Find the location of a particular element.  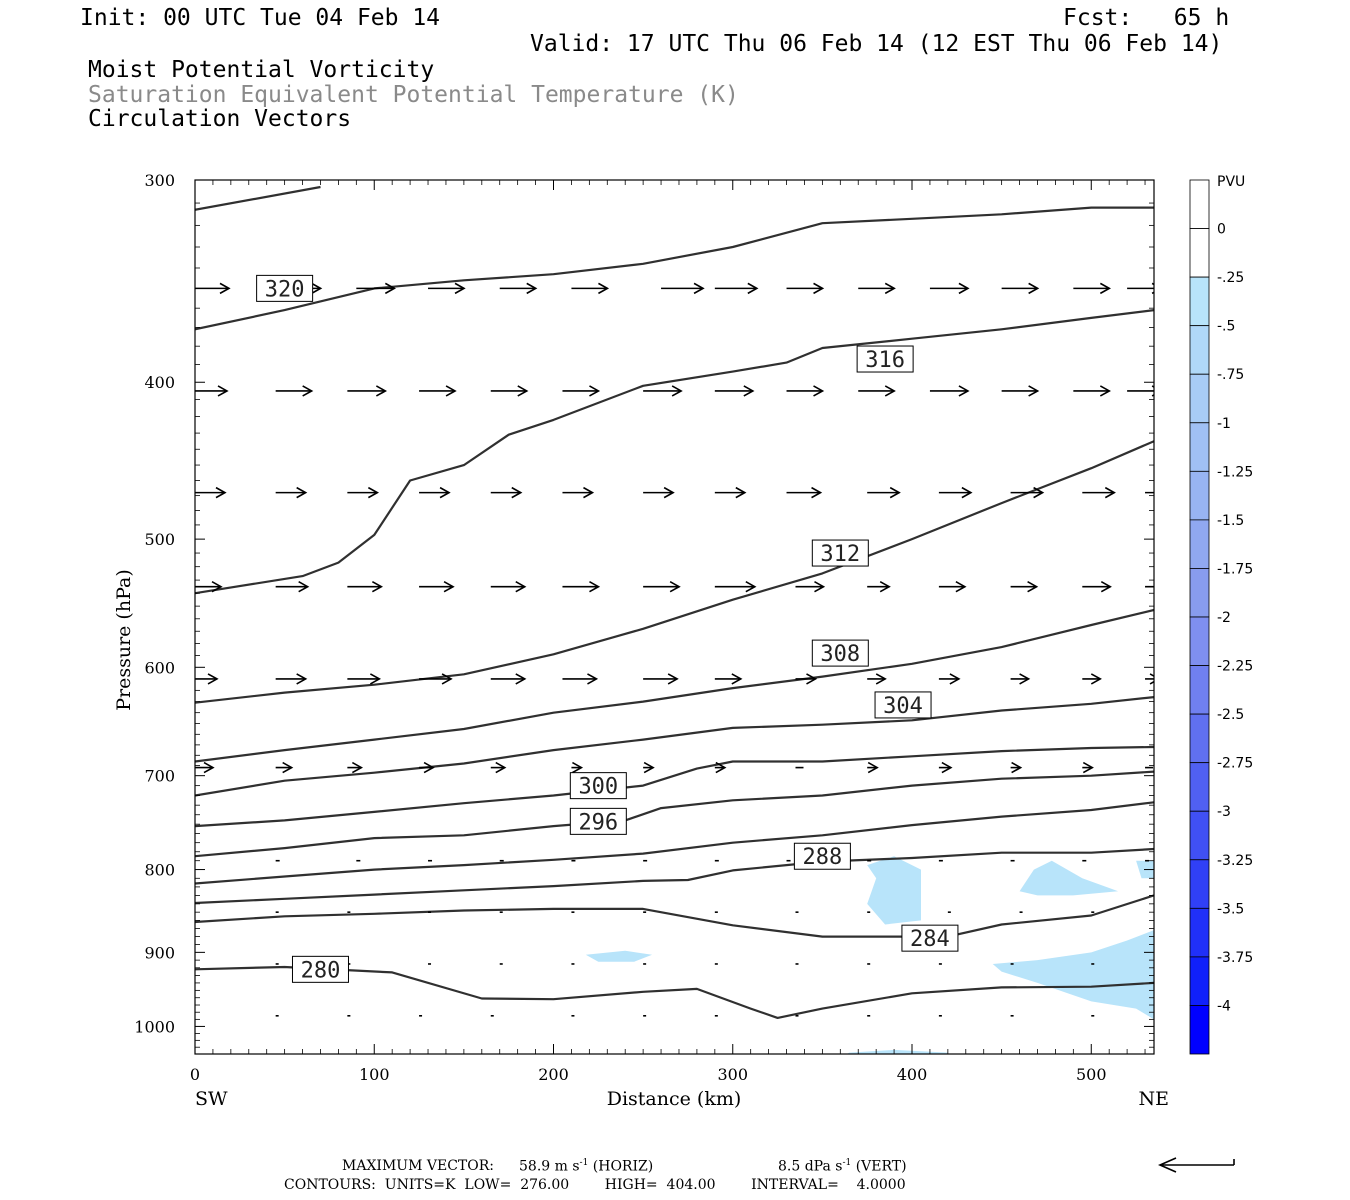

contour-label: 312 is located at coordinates (840, 554).